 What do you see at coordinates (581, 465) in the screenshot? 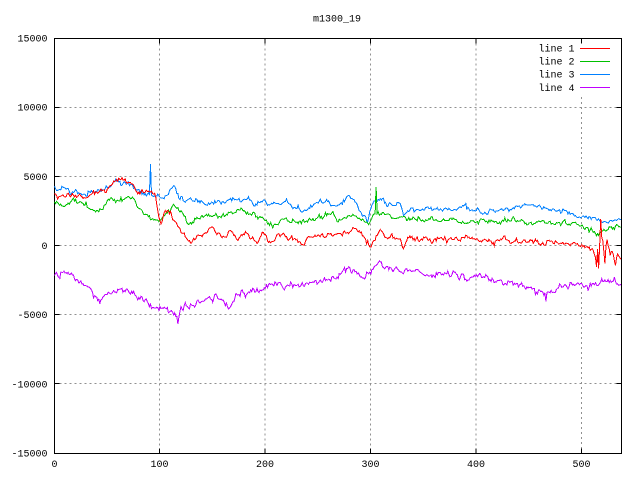
I see `svg-text: 500` at bounding box center [581, 465].